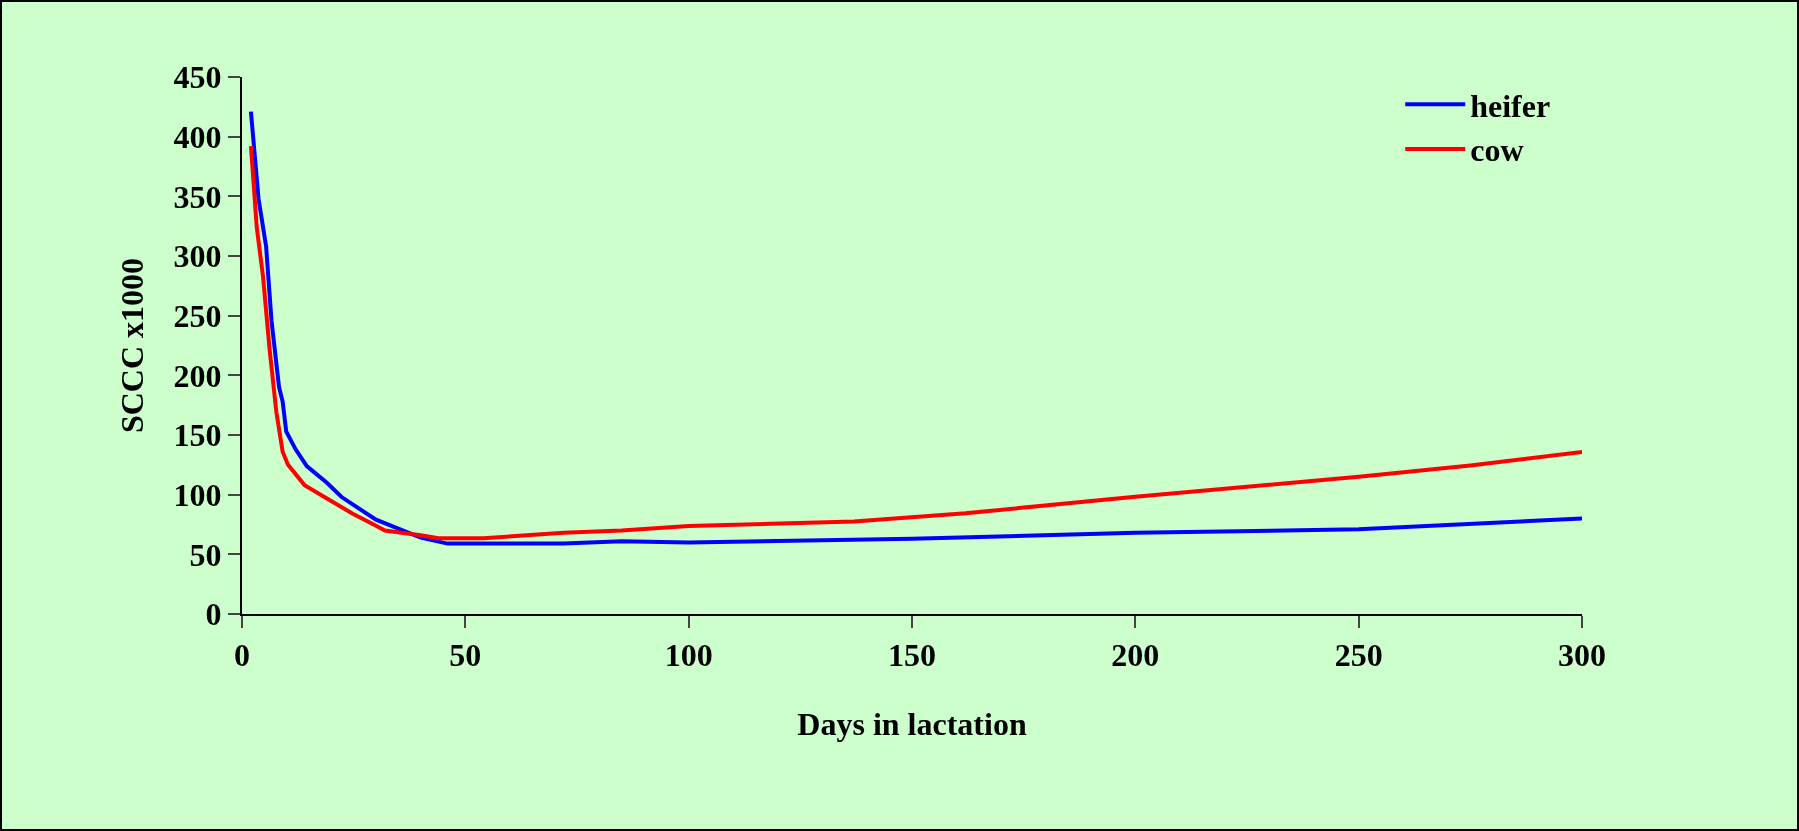 Image resolution: width=1799 pixels, height=831 pixels. Describe the element at coordinates (197, 435) in the screenshot. I see `y-tick-label: 150` at that location.